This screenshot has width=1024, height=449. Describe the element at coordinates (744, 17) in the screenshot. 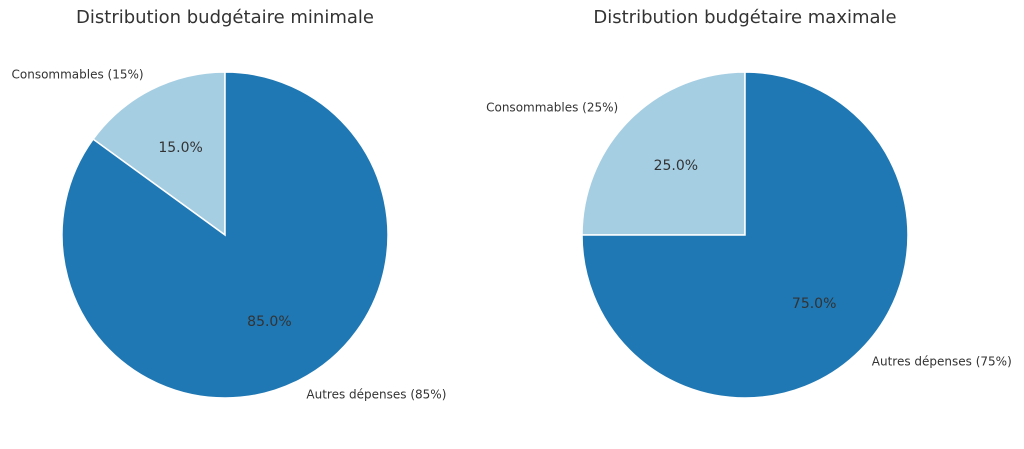

I see `chart-title: Distribution budgétaire maximale` at that location.